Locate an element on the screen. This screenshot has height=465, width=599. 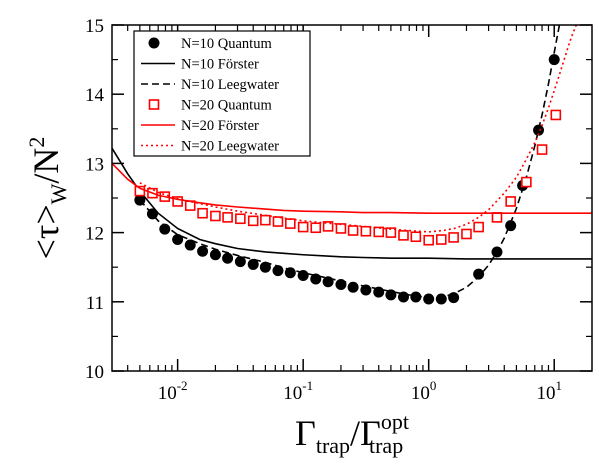
x-axis-title-sub: trap is located at coordinates (333, 445).